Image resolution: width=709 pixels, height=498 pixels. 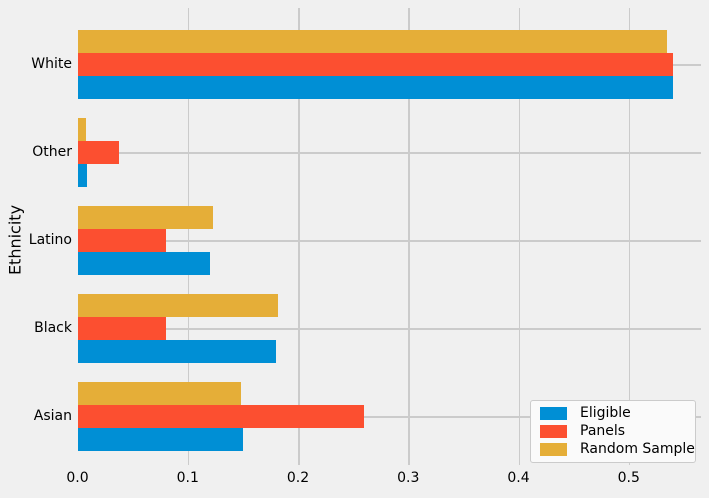 I want to click on legend-item-eligible: Eligible, so click(x=613, y=413).